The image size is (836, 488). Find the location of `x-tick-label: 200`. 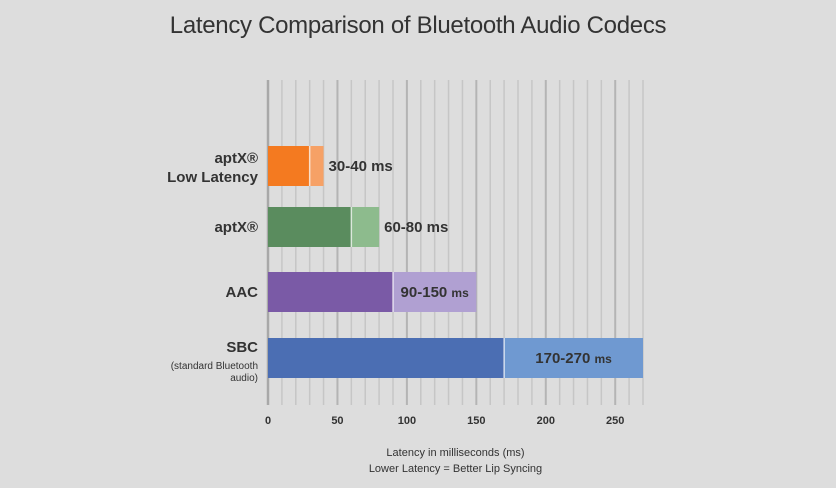

x-tick-label: 200 is located at coordinates (546, 421).